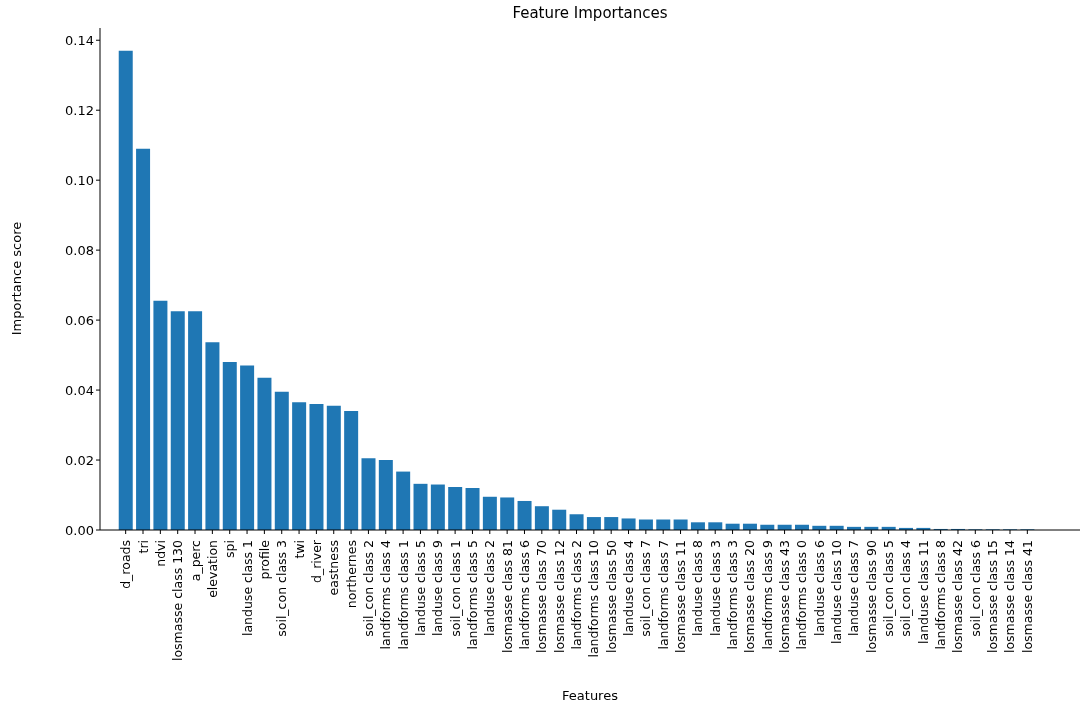 This screenshot has width=1083, height=711. What do you see at coordinates (715, 588) in the screenshot?
I see `x-tick-label: landuse class 3` at bounding box center [715, 588].